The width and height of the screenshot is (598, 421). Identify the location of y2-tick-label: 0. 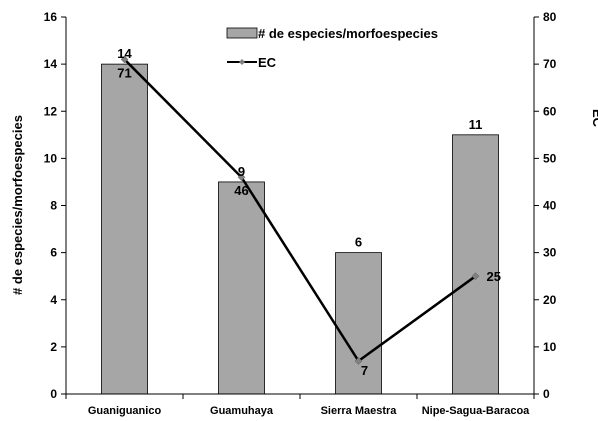
(546, 394).